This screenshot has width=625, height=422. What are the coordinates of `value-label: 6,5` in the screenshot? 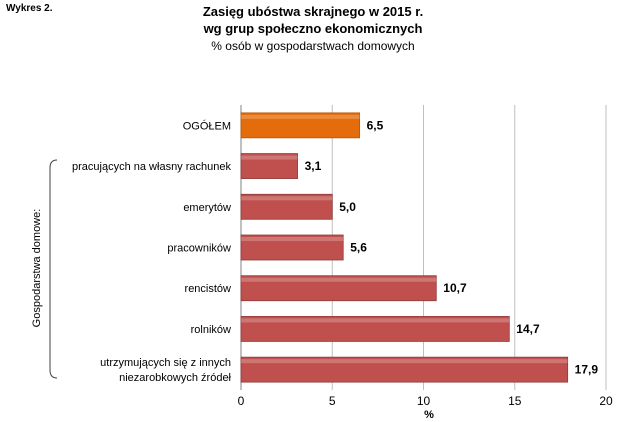 It's located at (375, 125).